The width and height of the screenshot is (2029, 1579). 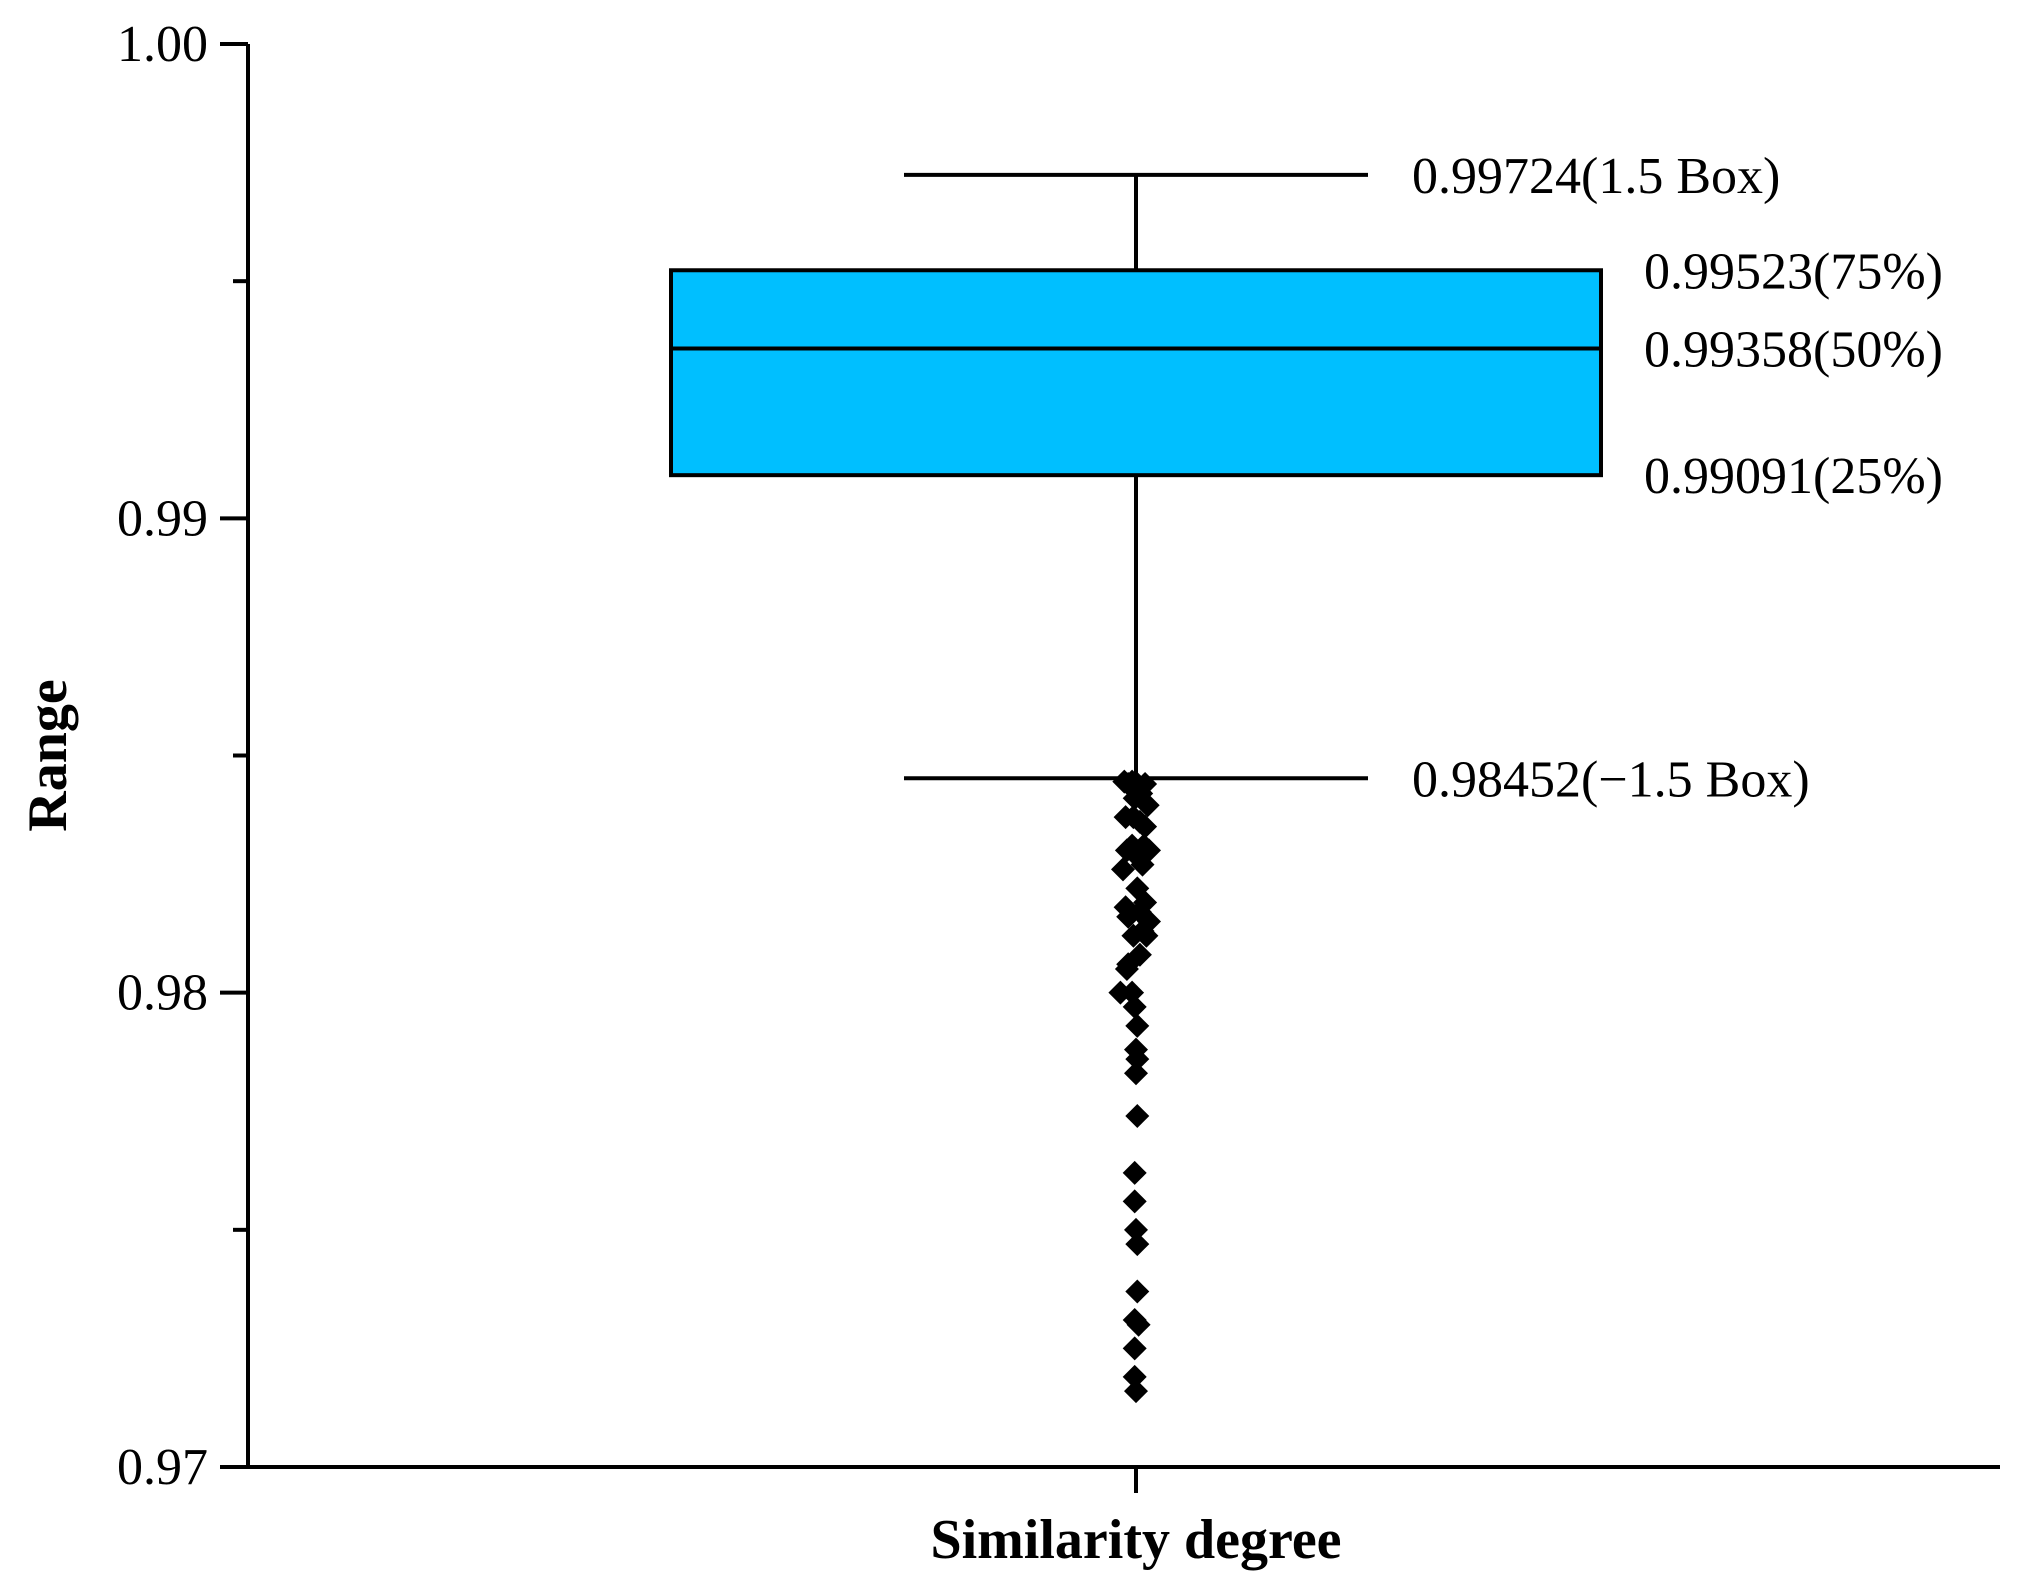 I want to click on x-axis-title: Similarity degree, so click(x=1135, y=1540).